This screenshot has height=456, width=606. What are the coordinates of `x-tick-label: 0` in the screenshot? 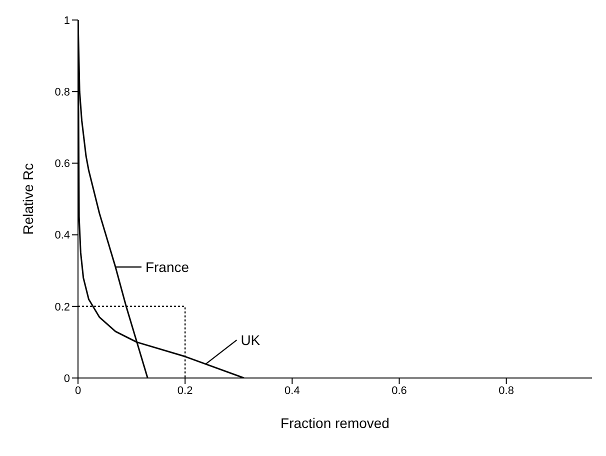 It's located at (78, 390).